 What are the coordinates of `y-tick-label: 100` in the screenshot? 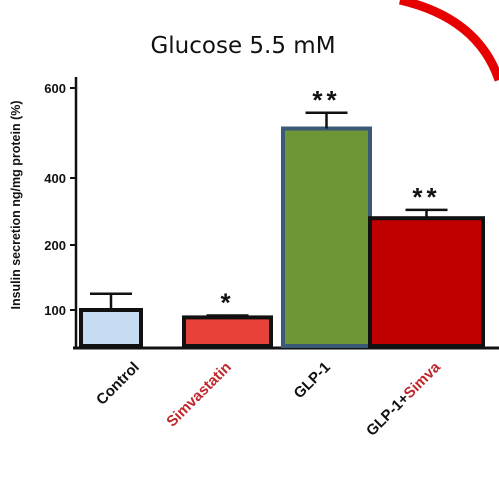 It's located at (55, 310).